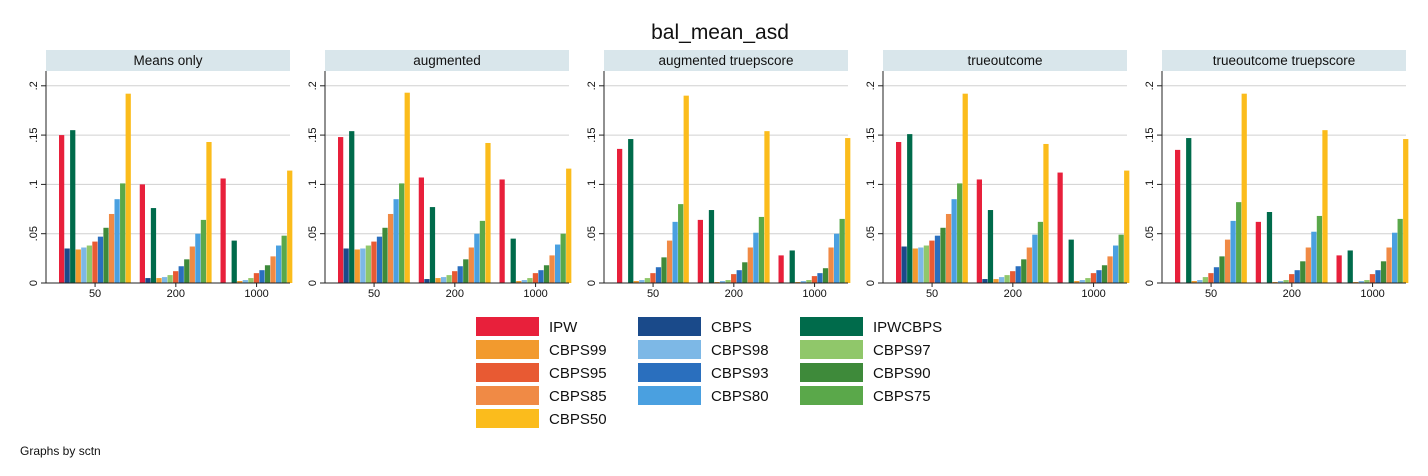  What do you see at coordinates (725, 60) in the screenshot?
I see `panel-title: augmented truepscore` at bounding box center [725, 60].